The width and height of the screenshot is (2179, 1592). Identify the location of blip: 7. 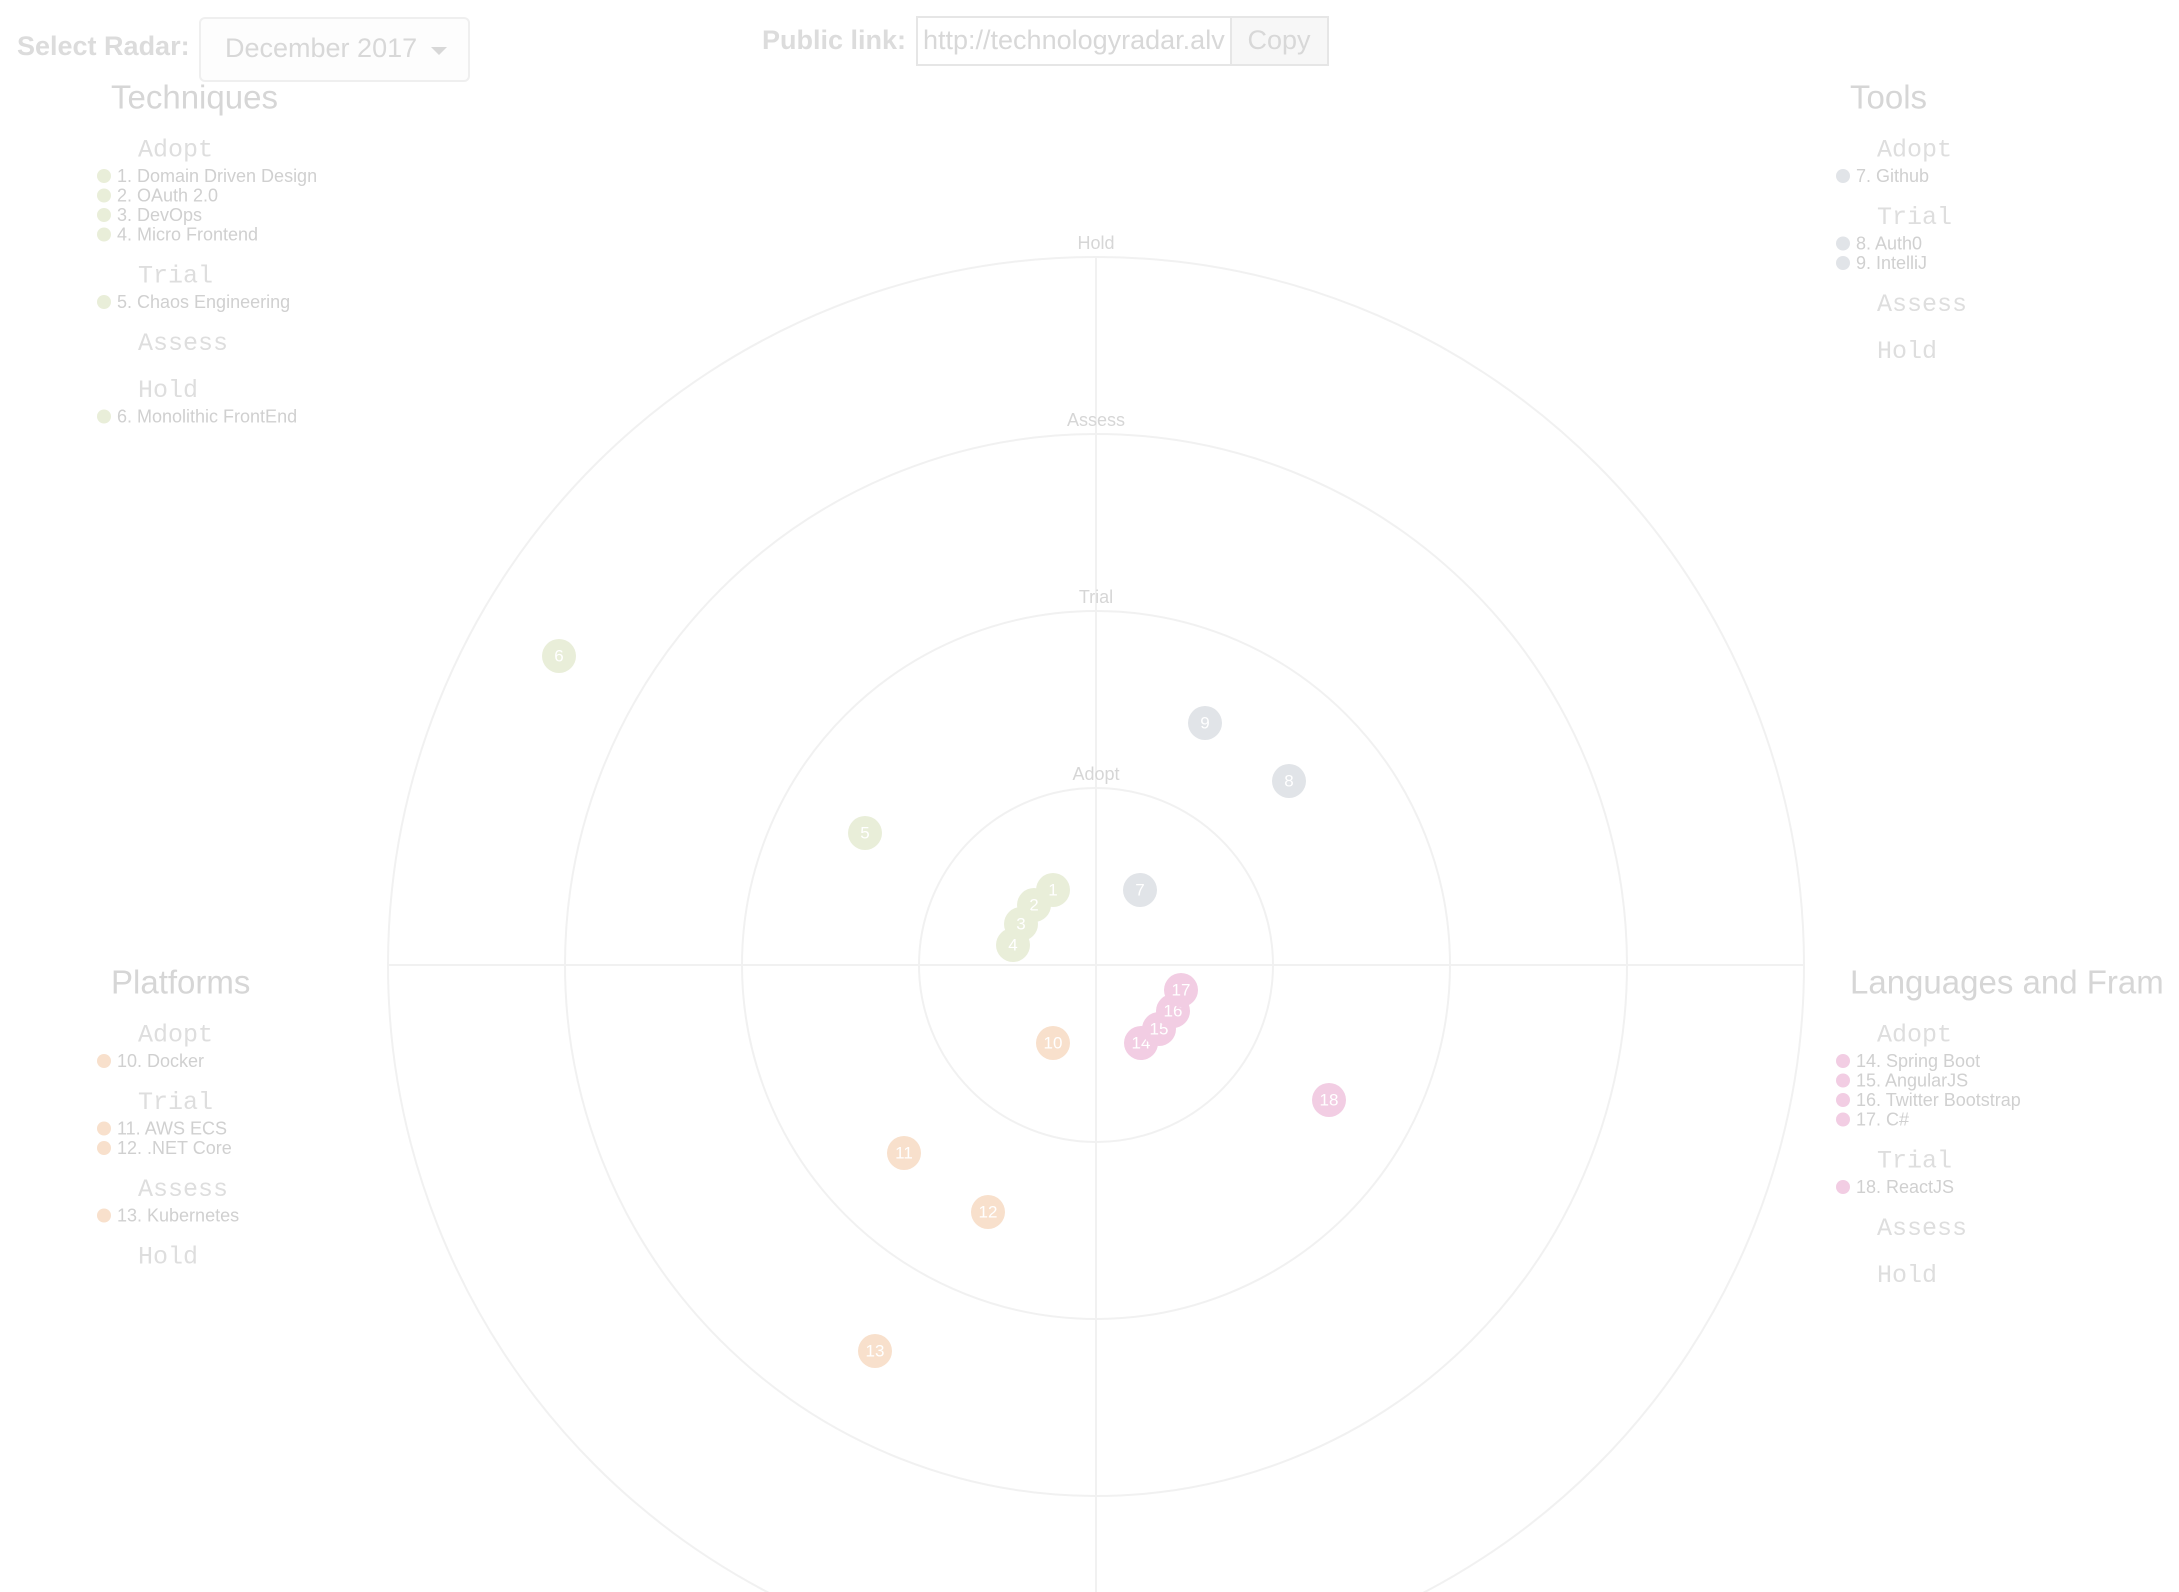
(1140, 890).